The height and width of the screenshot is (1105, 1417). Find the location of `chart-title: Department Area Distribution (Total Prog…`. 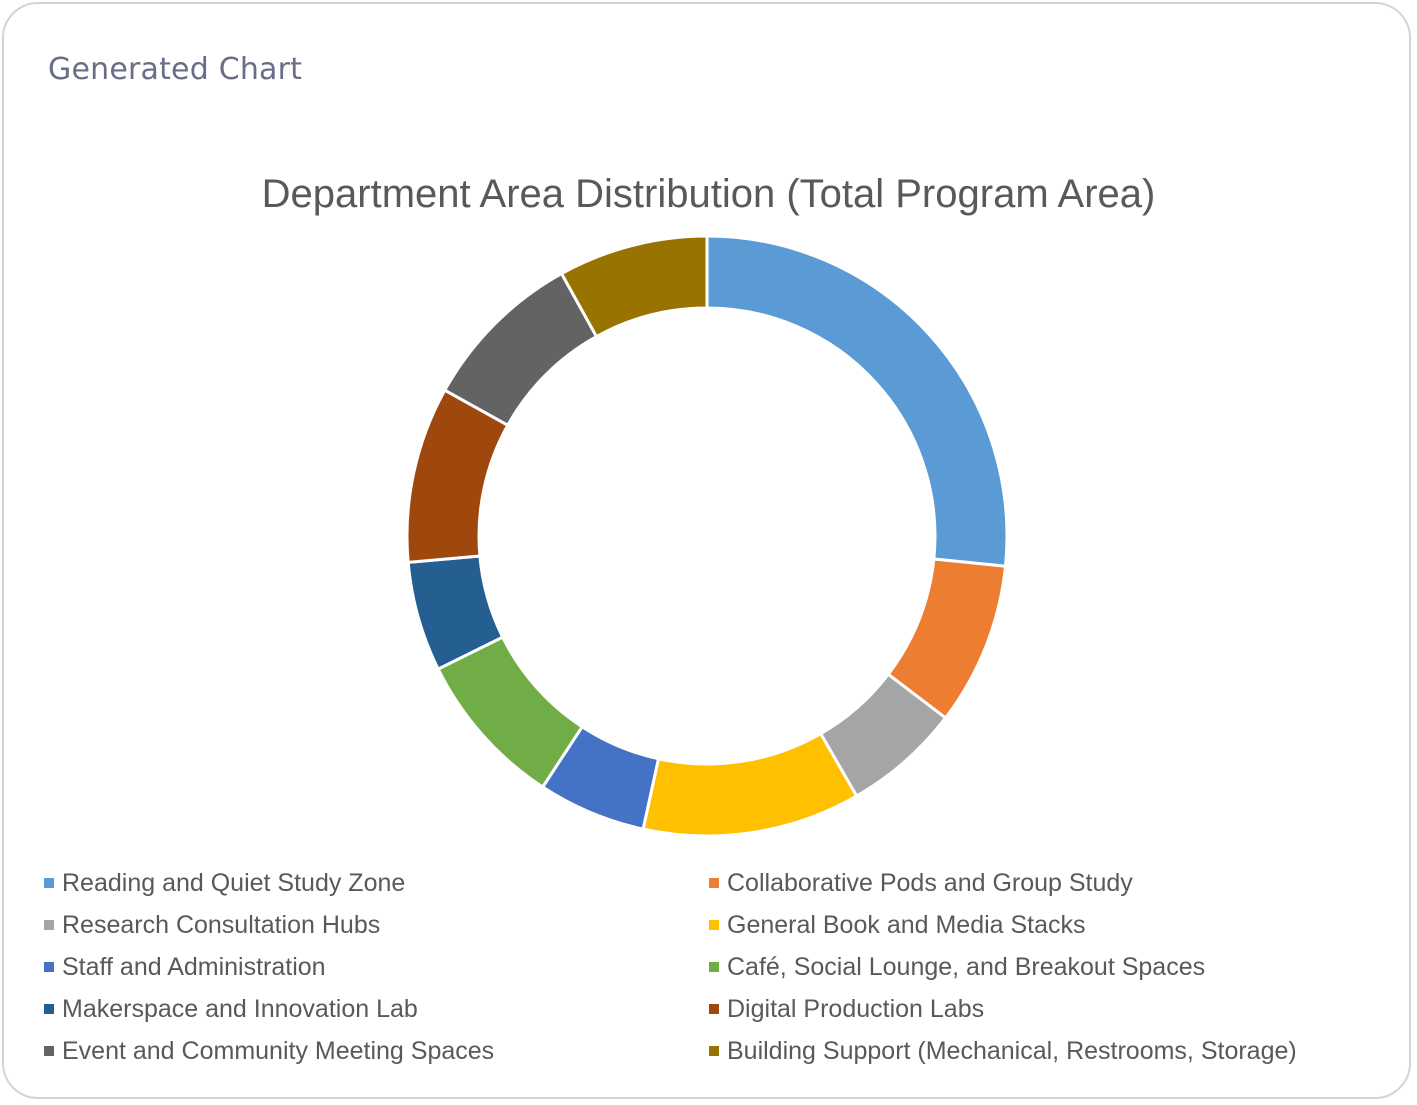

chart-title: Department Area Distribution (Total Prog… is located at coordinates (708, 194).